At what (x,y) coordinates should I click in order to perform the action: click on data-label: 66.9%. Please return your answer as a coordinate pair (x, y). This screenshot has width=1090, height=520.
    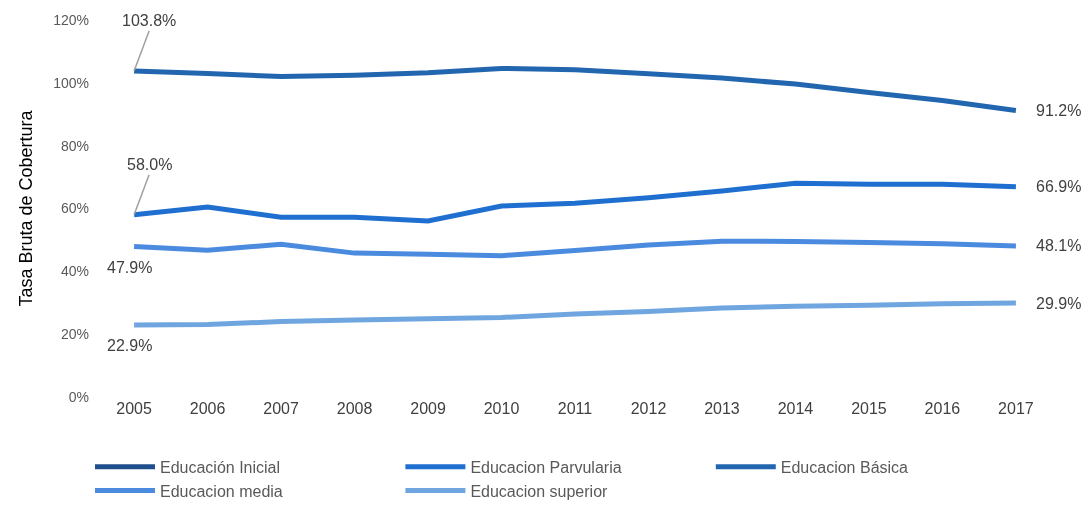
    Looking at the image, I should click on (1059, 186).